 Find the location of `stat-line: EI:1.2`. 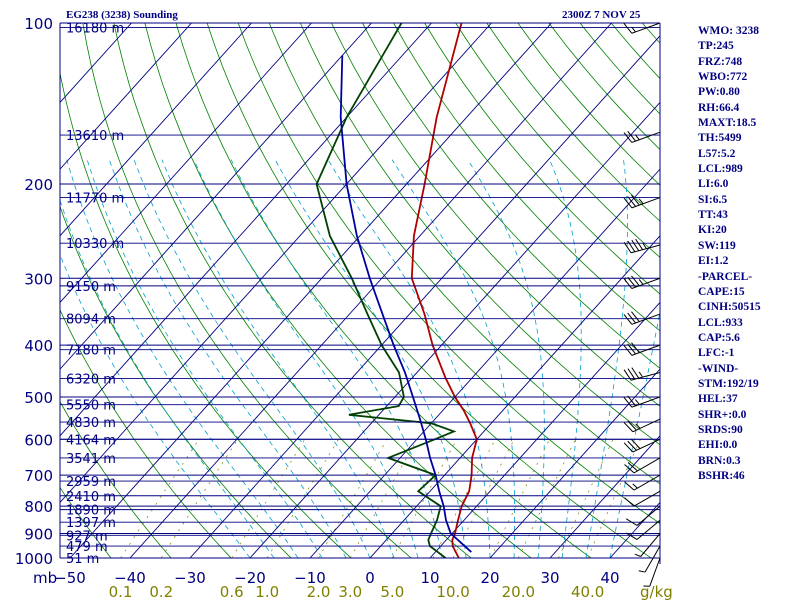

stat-line: EI:1.2 is located at coordinates (713, 261).